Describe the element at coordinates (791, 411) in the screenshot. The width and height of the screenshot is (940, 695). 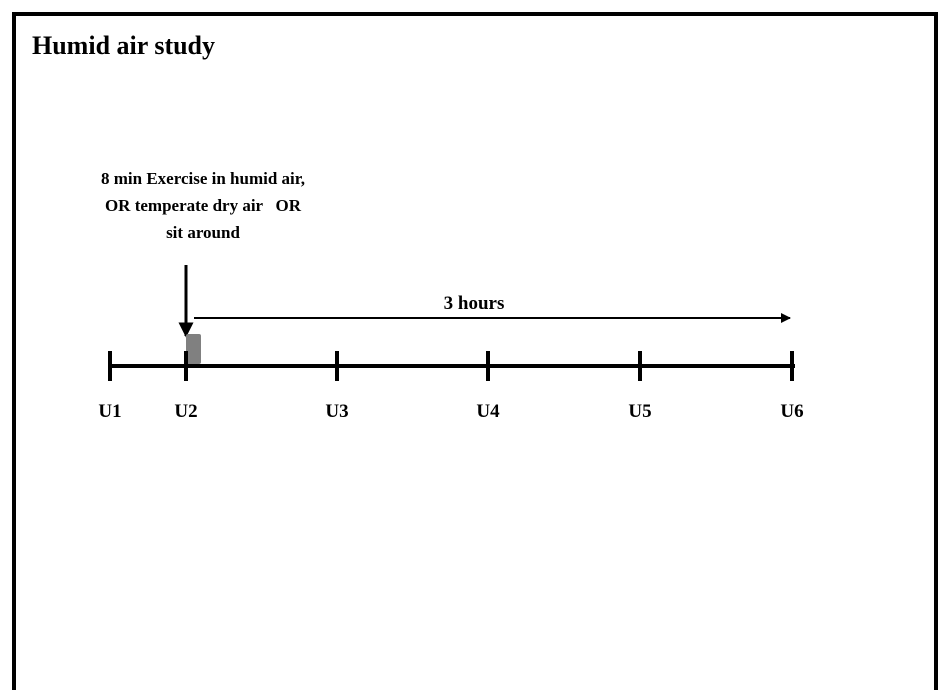
I see `timepoint-label: U6` at that location.